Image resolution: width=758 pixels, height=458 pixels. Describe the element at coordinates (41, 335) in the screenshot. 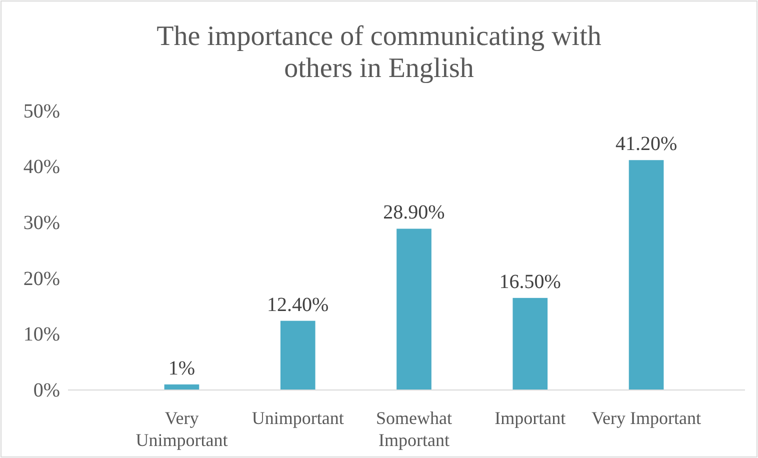

I see `y-tick-label: 10%` at that location.